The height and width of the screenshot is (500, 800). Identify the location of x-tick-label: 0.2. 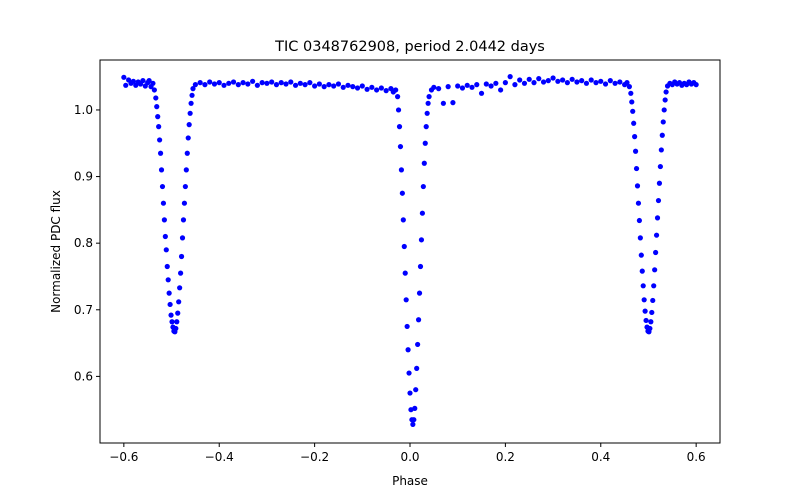
(505, 457).